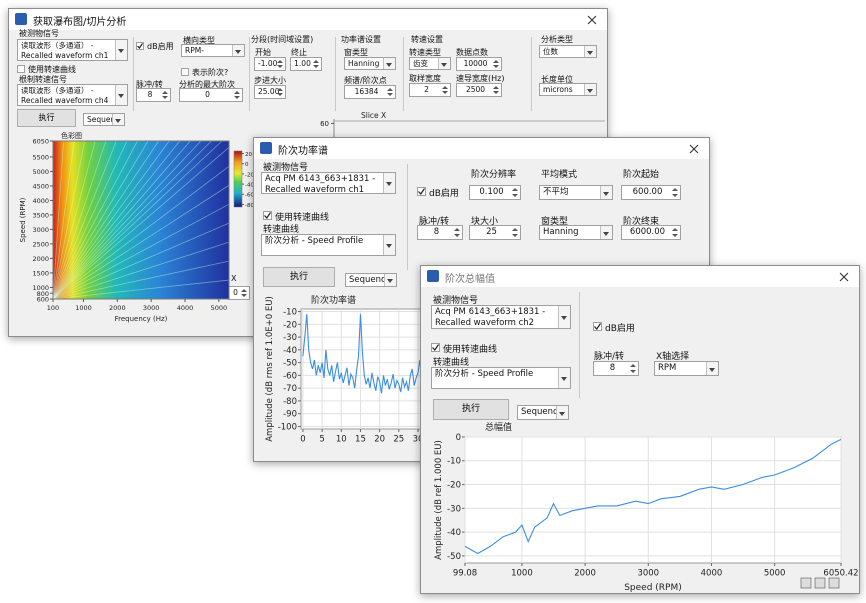 The height and width of the screenshot is (603, 866). I want to click on numeric-input: 25.00, so click(270, 92).